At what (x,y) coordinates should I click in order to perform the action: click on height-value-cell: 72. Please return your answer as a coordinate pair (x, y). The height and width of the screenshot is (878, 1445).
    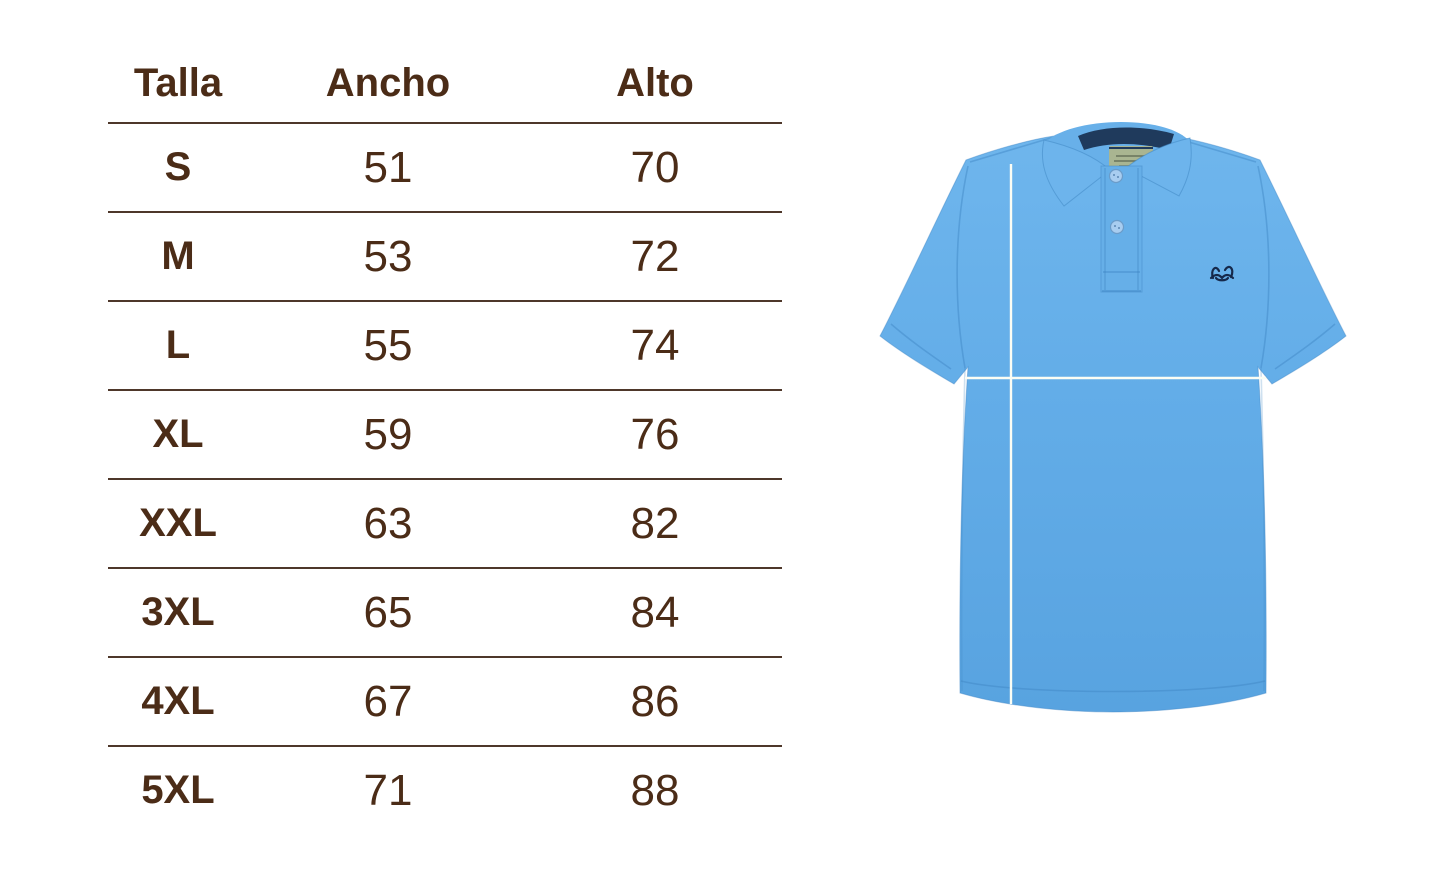
    Looking at the image, I should click on (655, 257).